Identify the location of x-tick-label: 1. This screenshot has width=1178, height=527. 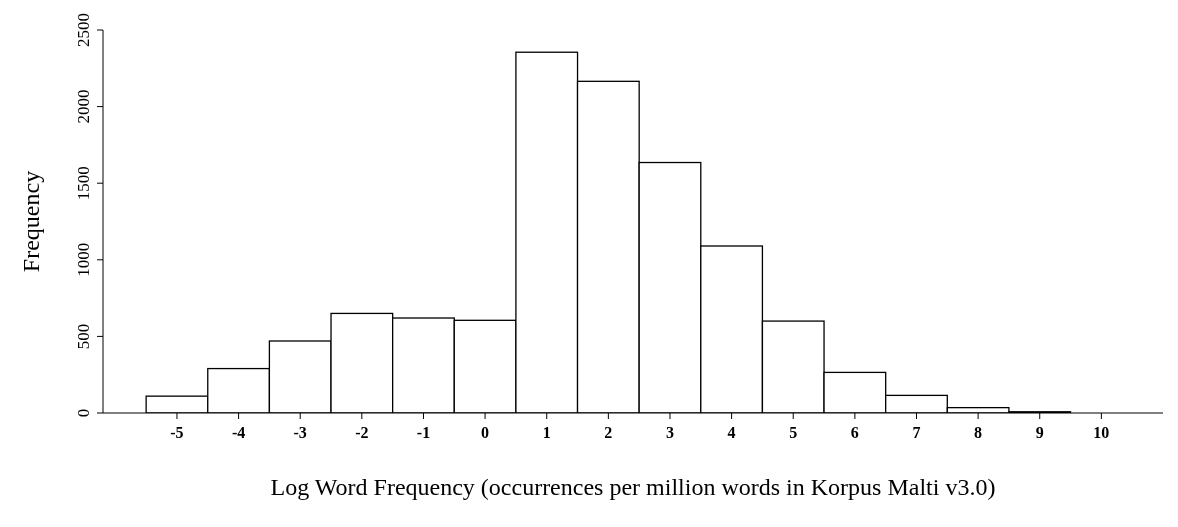
(546, 433).